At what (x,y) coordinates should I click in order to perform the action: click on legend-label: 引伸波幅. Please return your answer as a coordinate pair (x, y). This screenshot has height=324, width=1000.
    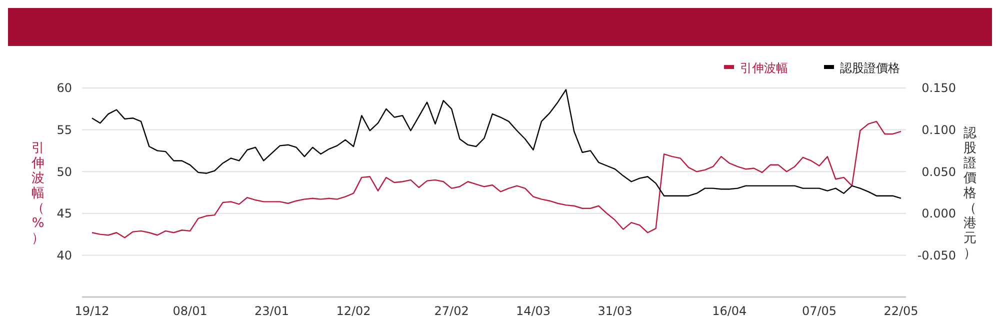
    Looking at the image, I should click on (764, 68).